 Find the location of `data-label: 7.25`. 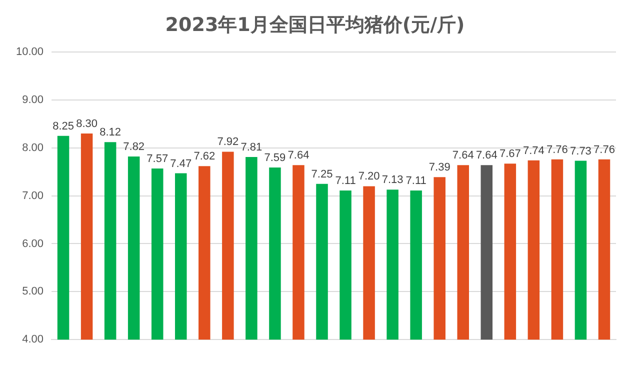

data-label: 7.25 is located at coordinates (322, 174).